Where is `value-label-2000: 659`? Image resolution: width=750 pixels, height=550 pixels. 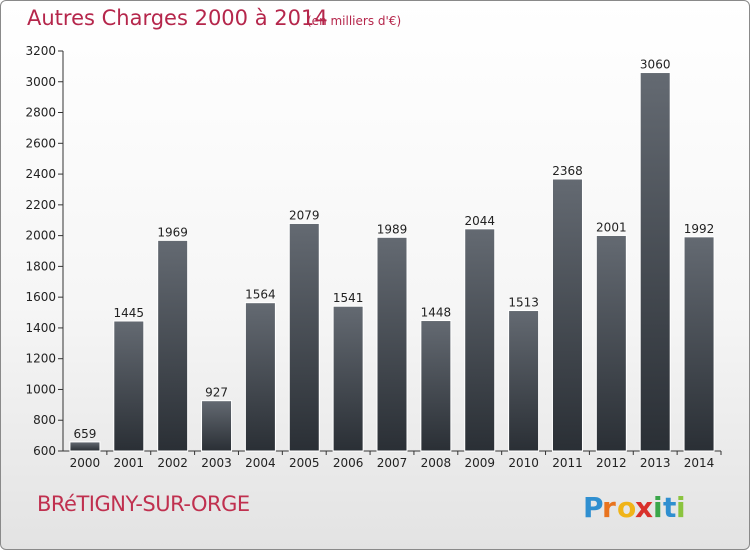
value-label-2000: 659 is located at coordinates (84, 434).